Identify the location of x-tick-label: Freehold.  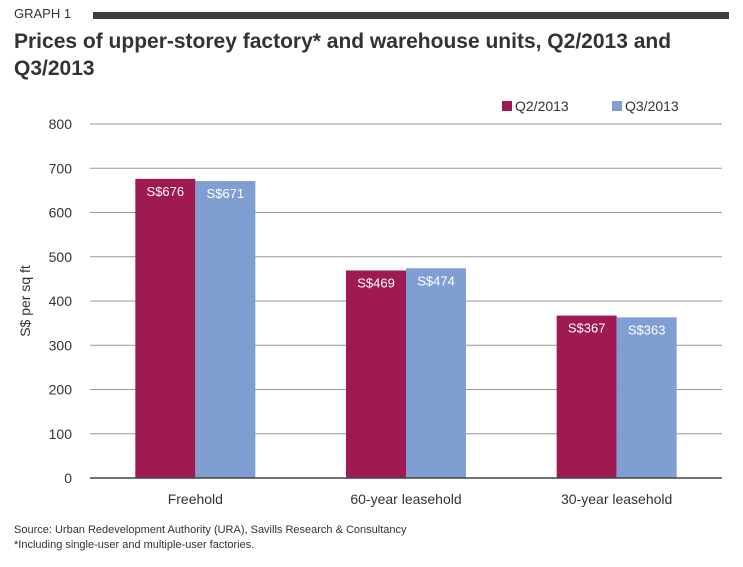
(195, 499).